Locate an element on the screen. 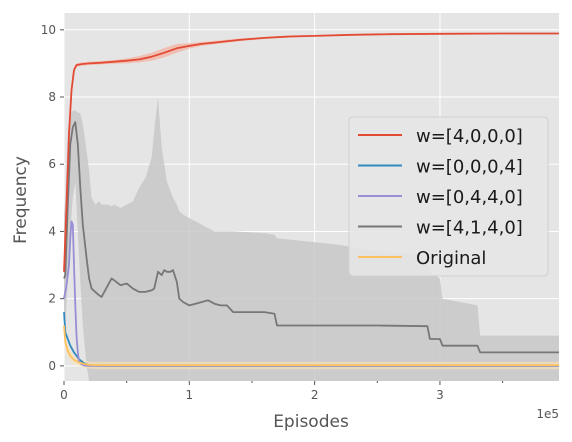 The image size is (572, 442). y-tick-label: 8 is located at coordinates (52, 97).